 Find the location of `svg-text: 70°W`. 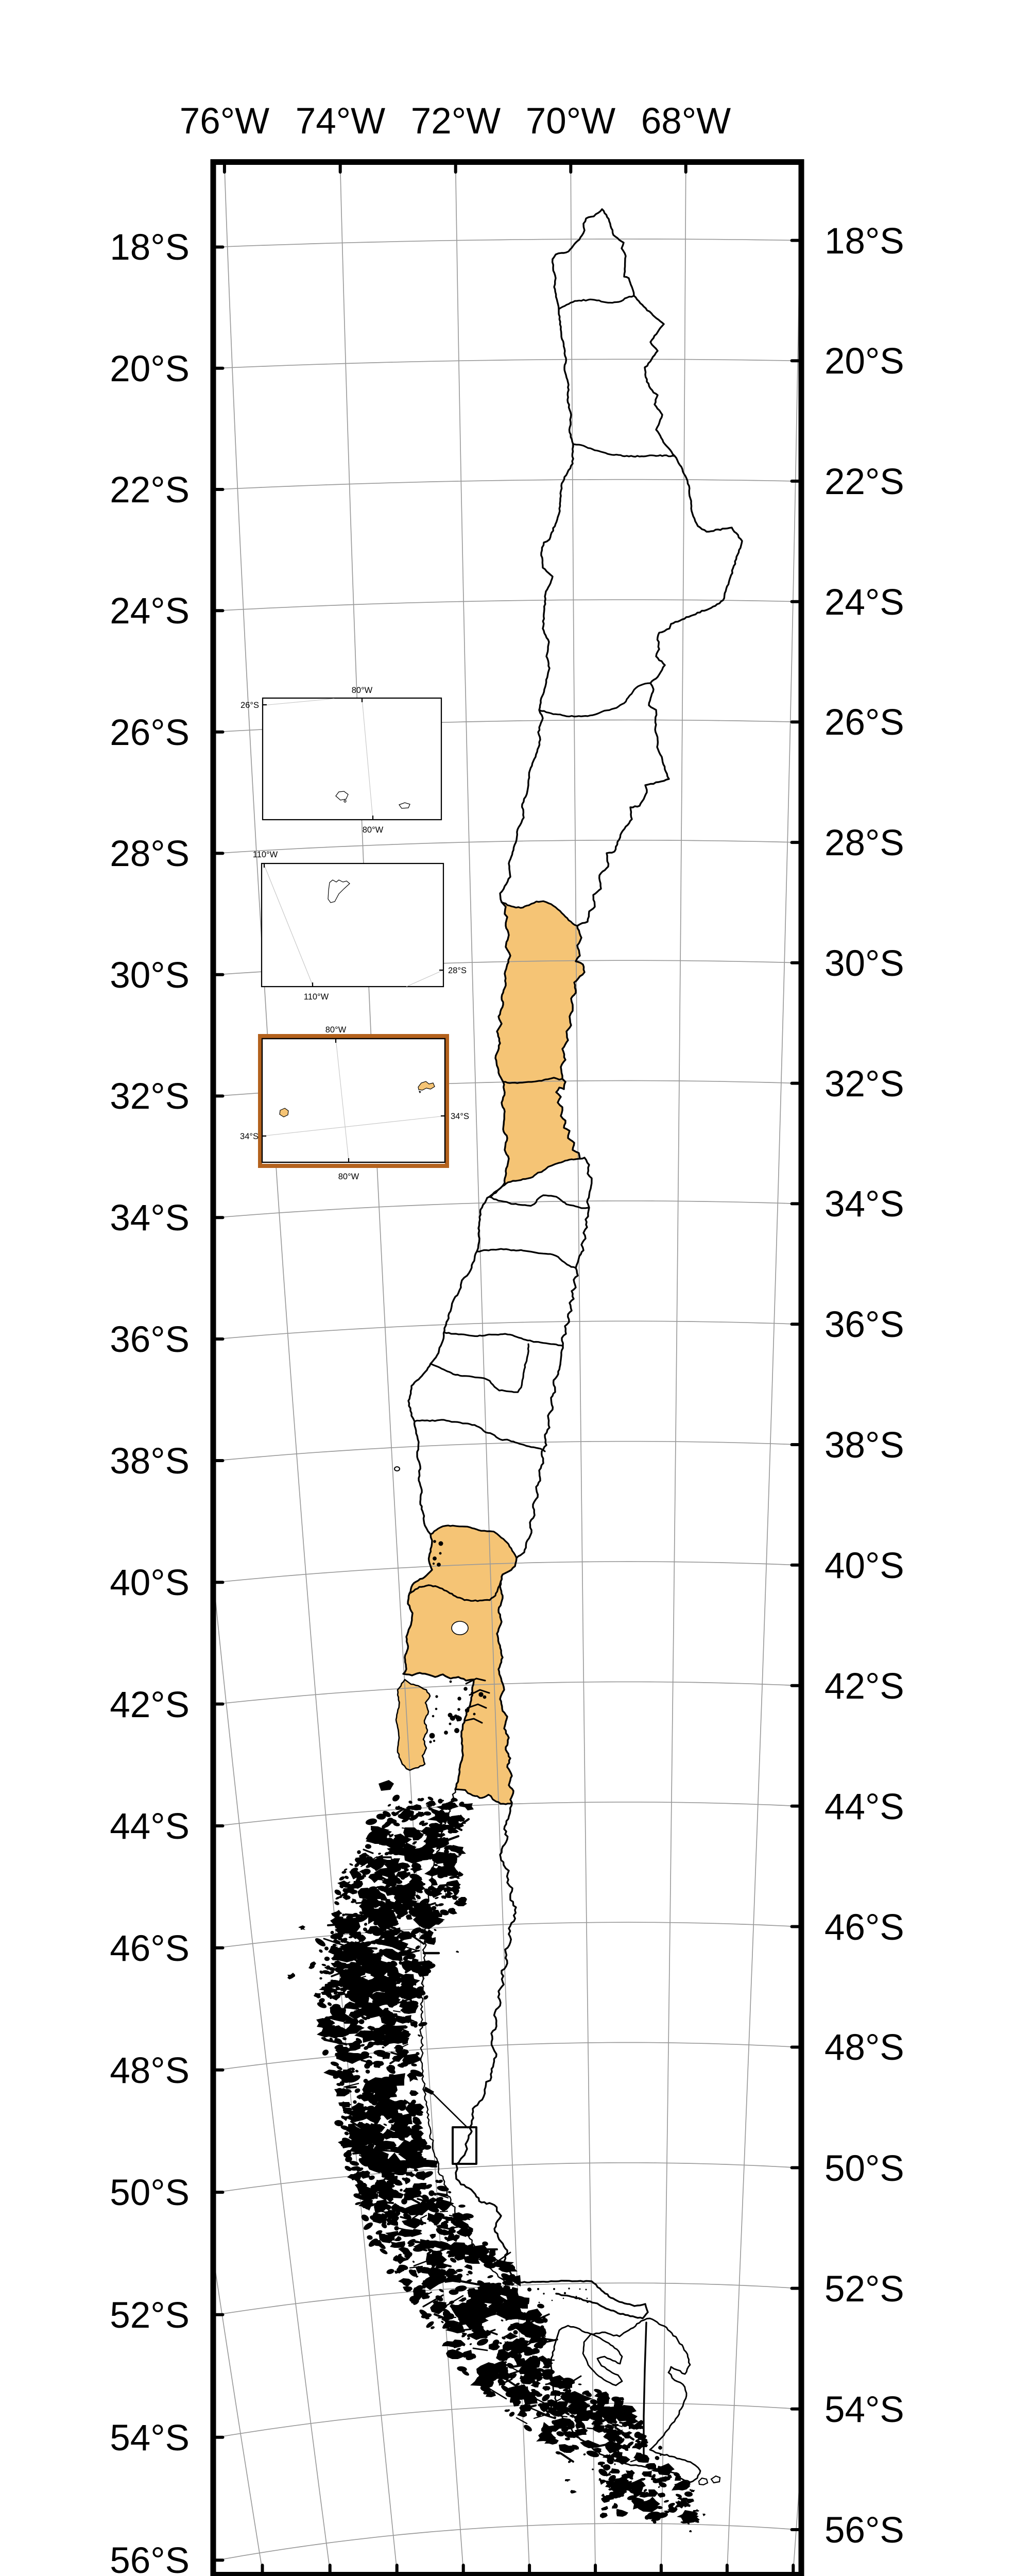

svg-text: 70°W is located at coordinates (570, 121).